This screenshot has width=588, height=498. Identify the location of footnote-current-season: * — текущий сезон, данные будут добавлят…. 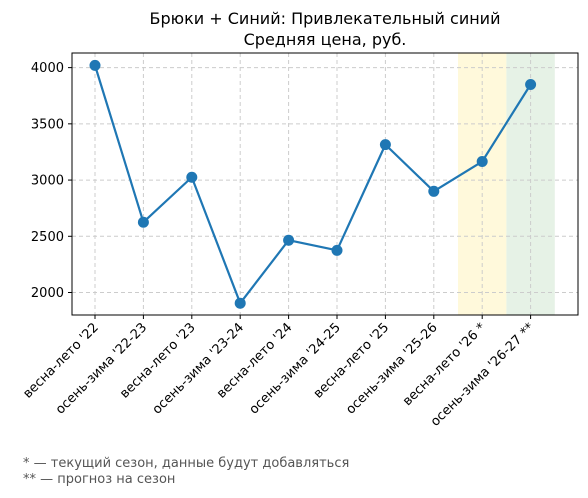
(186, 463).